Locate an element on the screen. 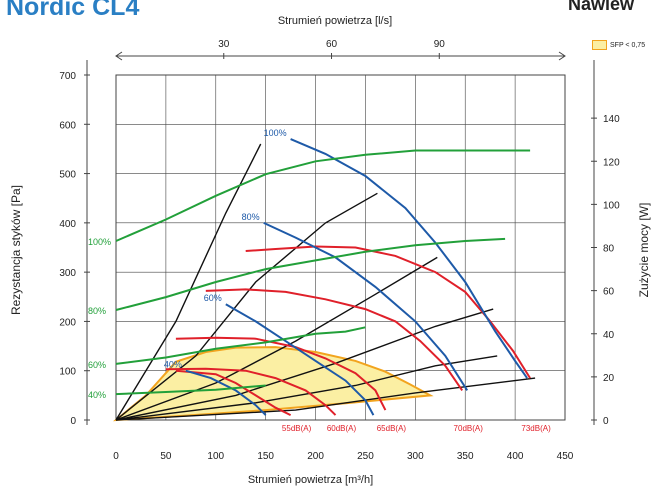 The height and width of the screenshot is (487, 658). y2-axis-title: Zużycie mocy [W] is located at coordinates (644, 250).